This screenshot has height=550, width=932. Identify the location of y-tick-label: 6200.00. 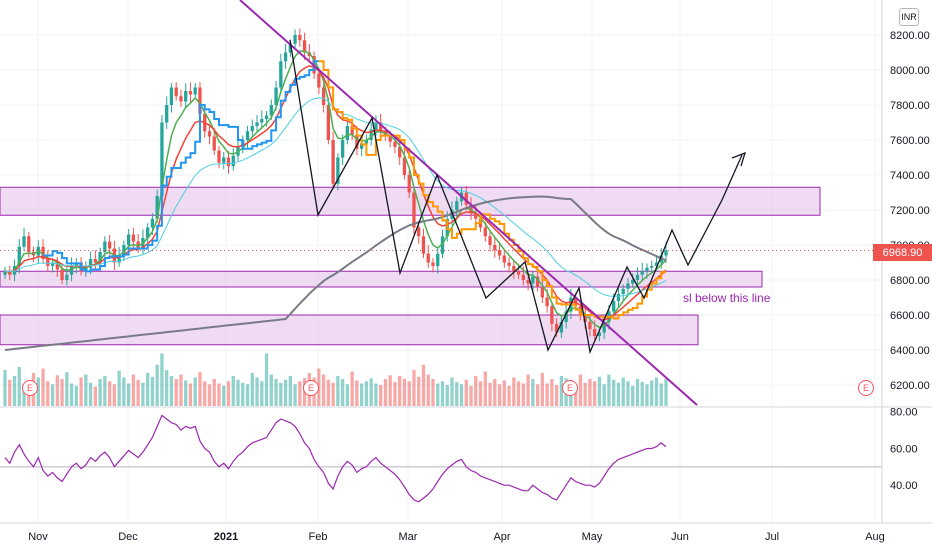
(910, 386).